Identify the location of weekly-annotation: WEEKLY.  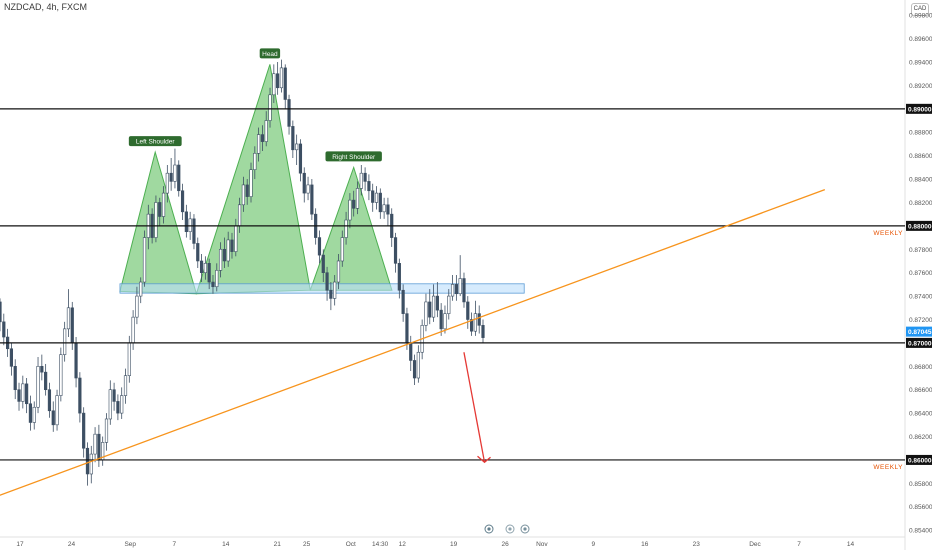
(888, 467).